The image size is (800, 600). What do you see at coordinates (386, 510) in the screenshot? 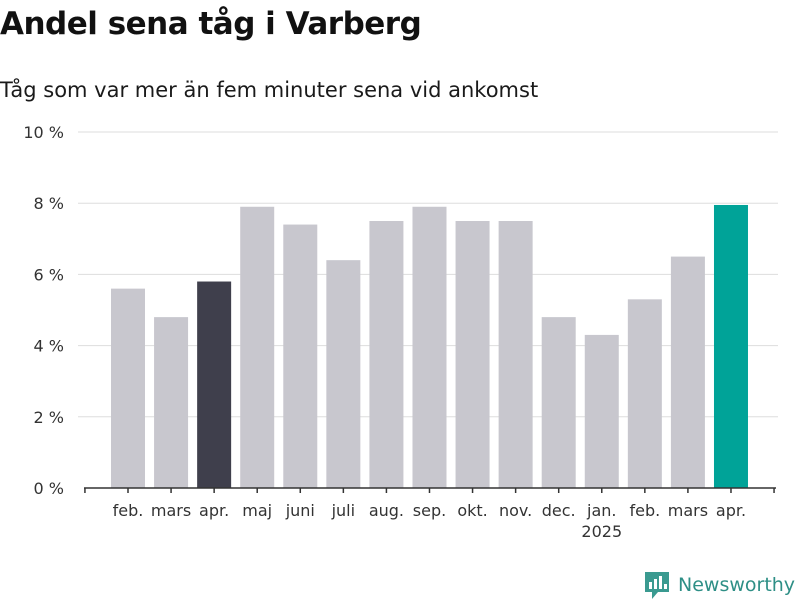
I see `x-tick-label: aug.` at bounding box center [386, 510].